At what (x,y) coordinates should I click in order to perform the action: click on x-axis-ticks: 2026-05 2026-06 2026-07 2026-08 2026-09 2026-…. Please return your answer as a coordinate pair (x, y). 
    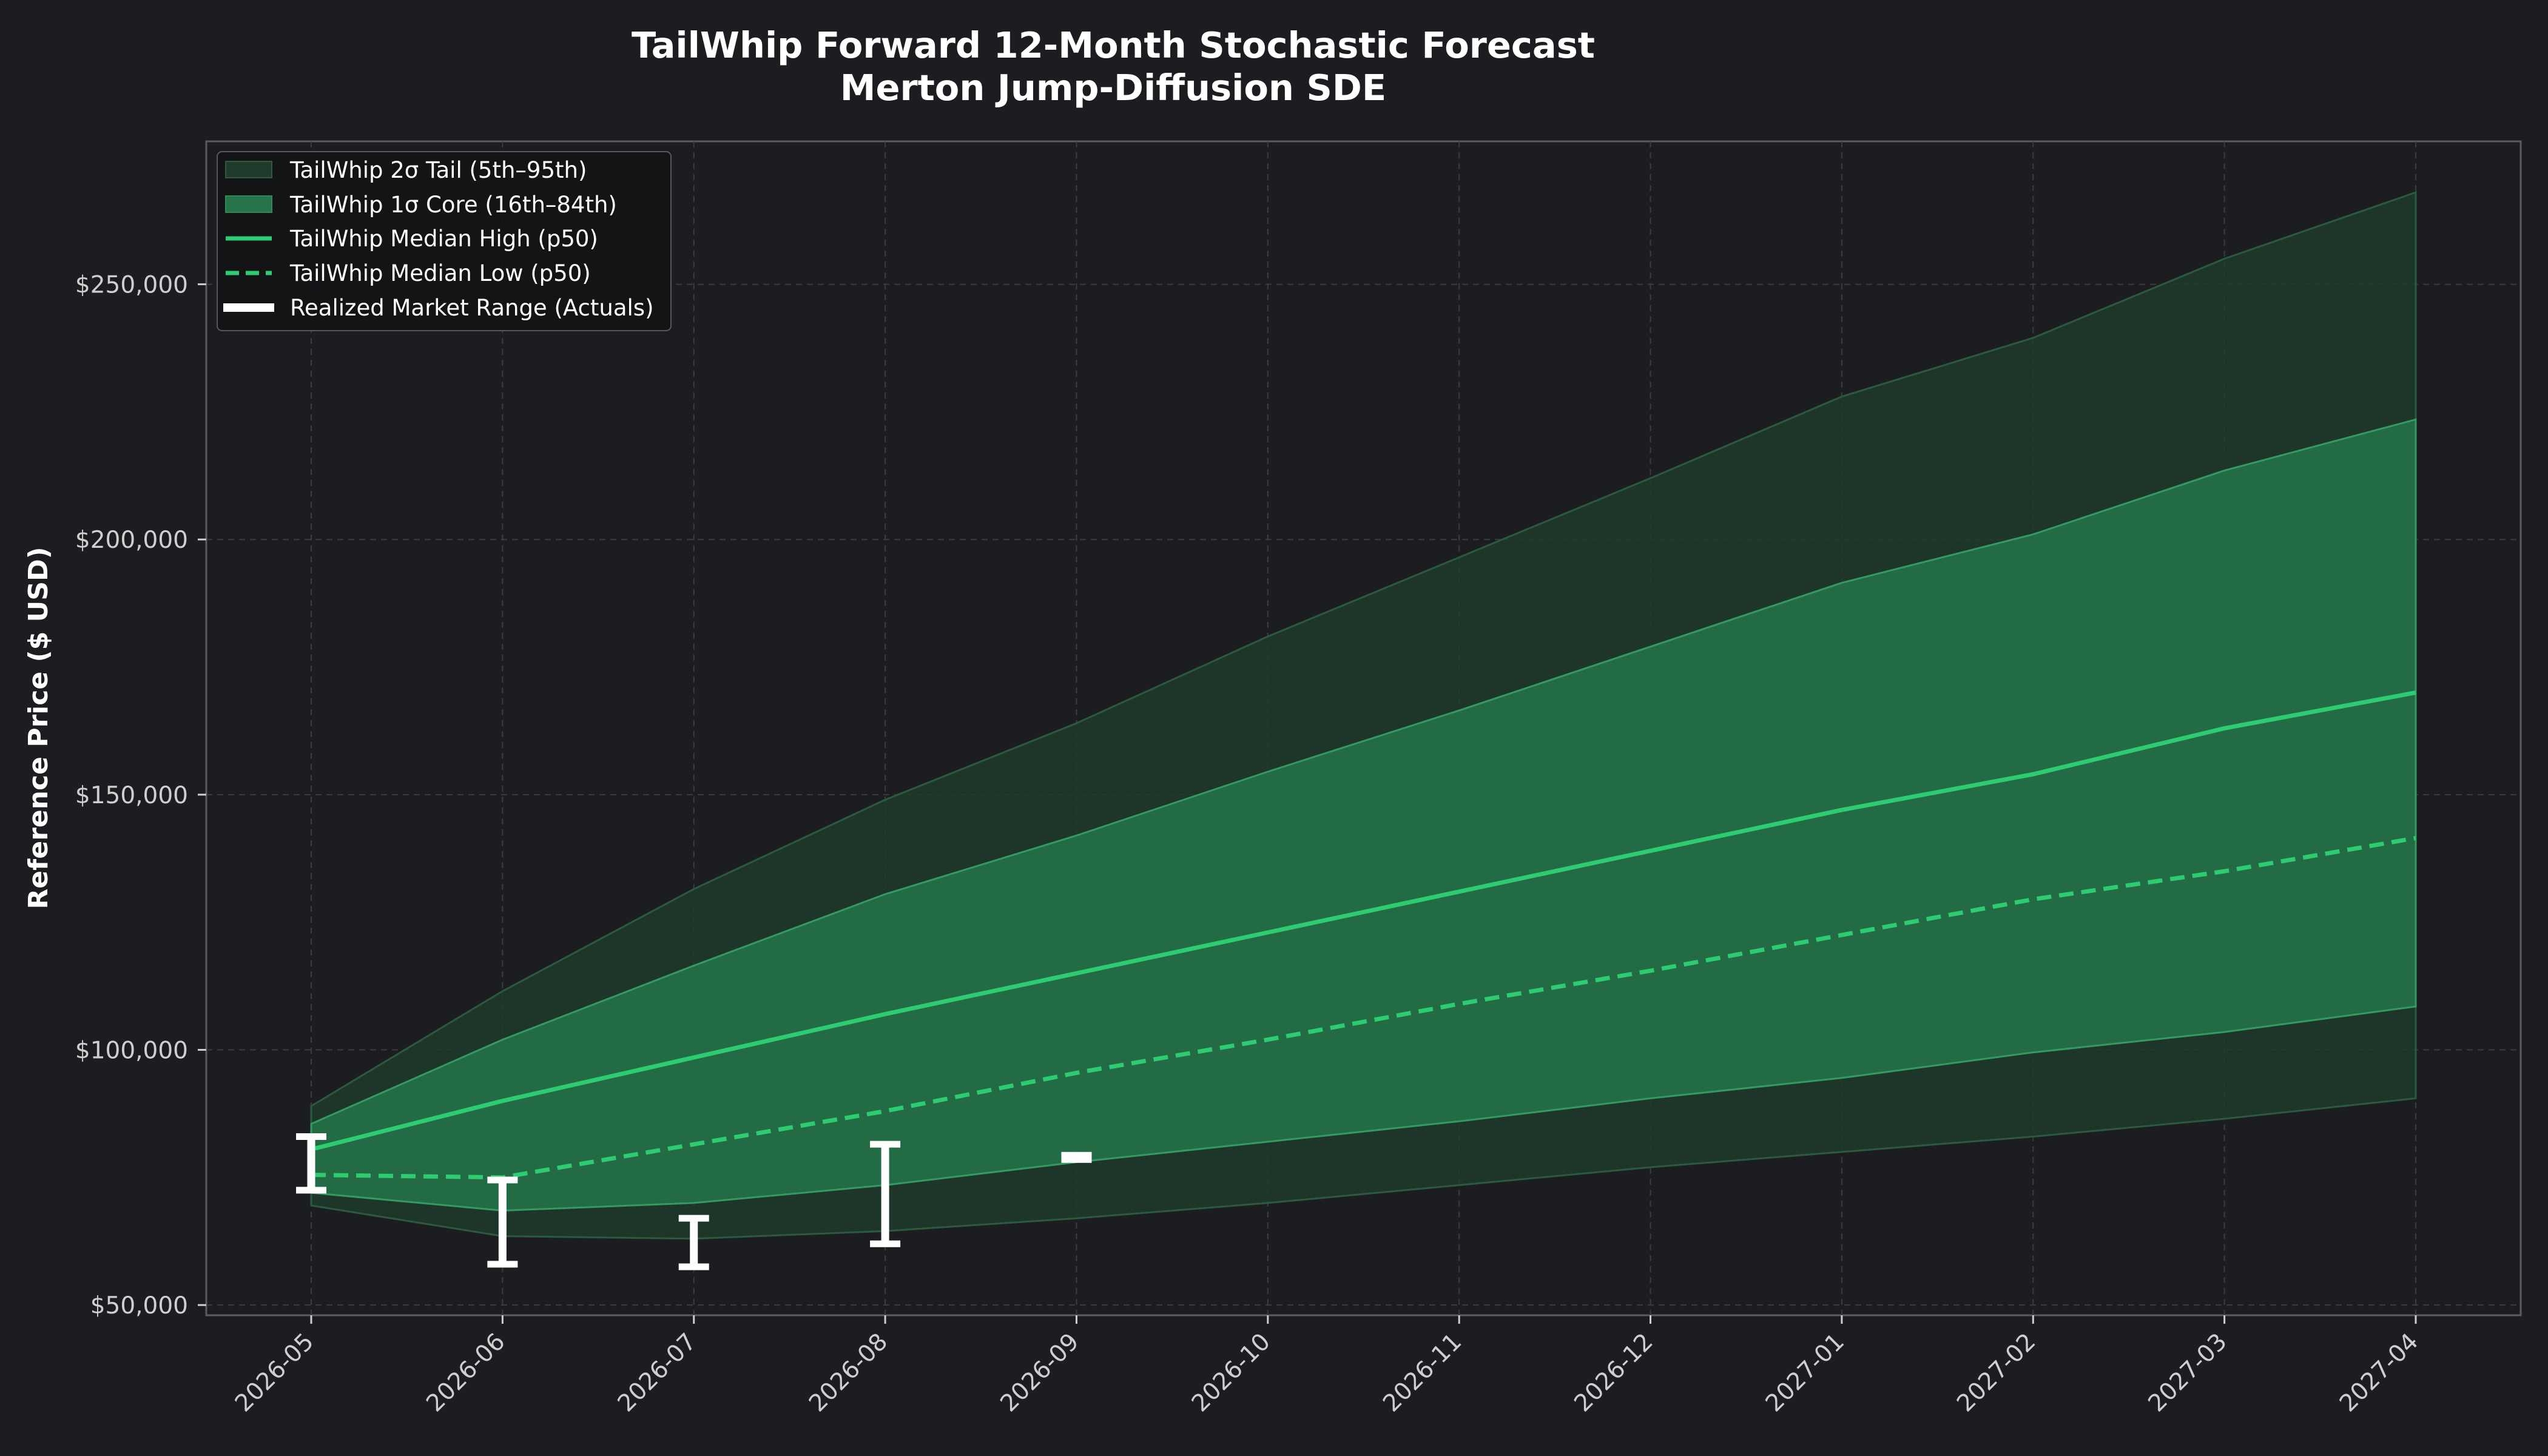
    Looking at the image, I should click on (1327, 1366).